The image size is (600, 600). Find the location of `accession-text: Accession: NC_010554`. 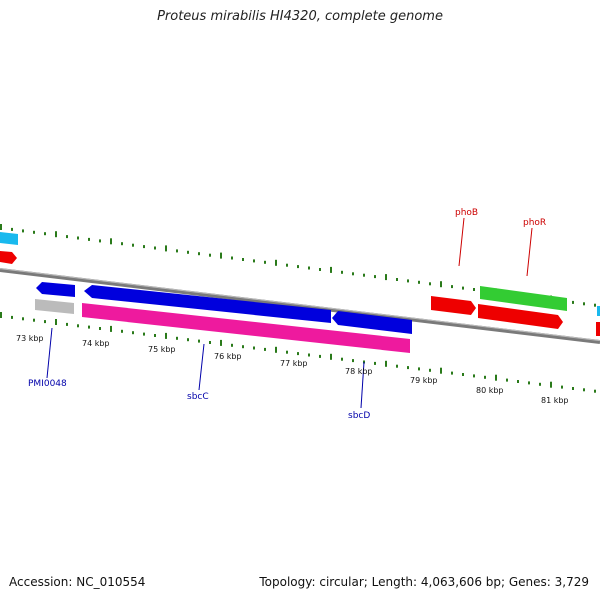

accession-text: Accession: NC_010554 is located at coordinates (77, 582).